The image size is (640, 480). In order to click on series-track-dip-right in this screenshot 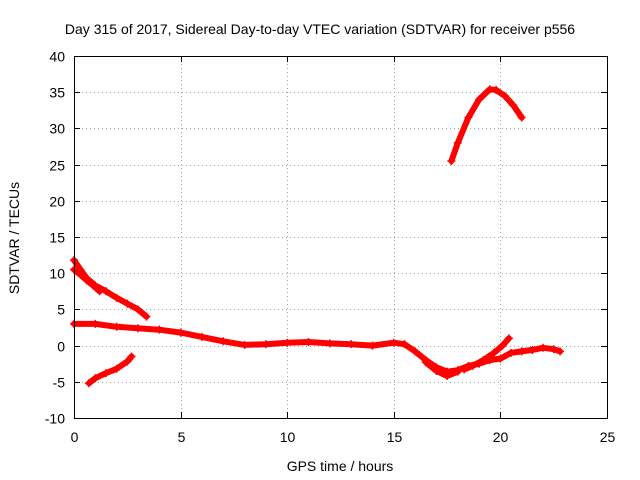, I will do `click(441, 369)`.